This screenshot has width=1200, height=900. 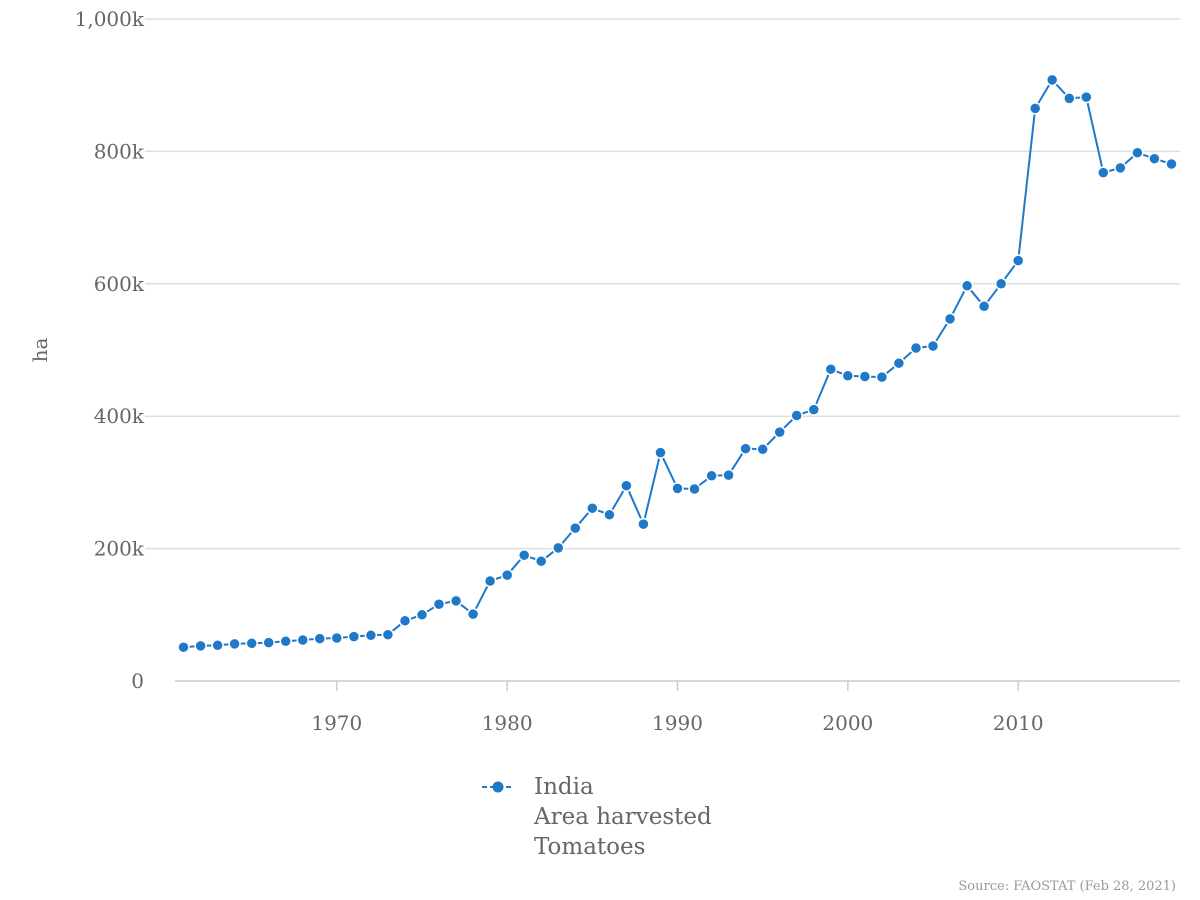 I want to click on source-credit: Source: FAOSTAT (Feb 28, 2021), so click(x=1067, y=886).